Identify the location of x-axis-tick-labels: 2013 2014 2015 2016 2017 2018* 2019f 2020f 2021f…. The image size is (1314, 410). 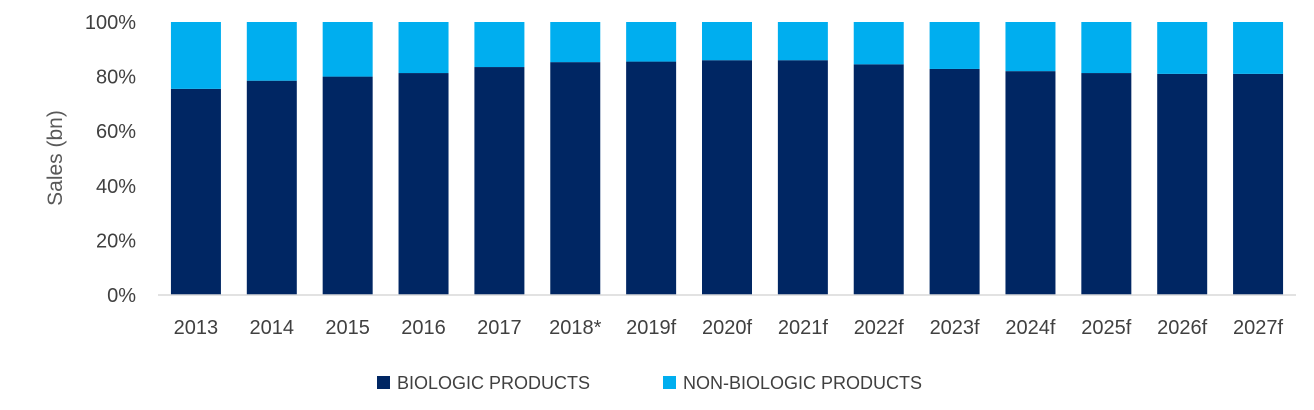
(729, 328).